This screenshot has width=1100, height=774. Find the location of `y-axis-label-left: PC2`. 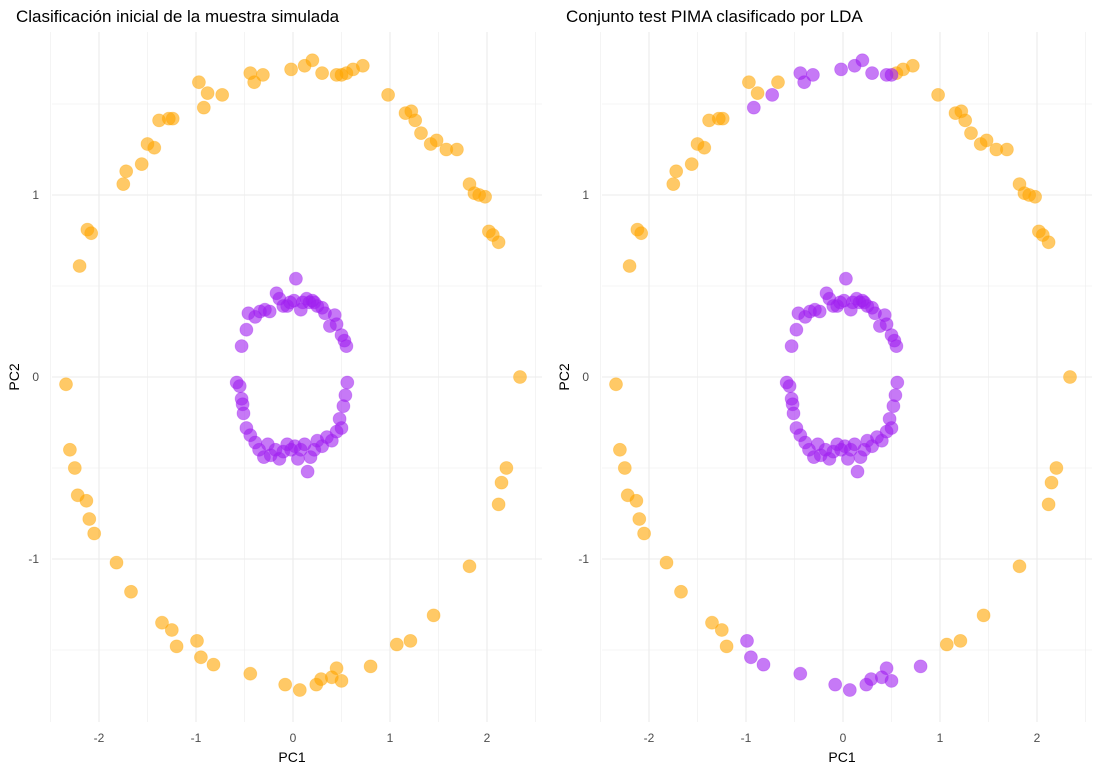

y-axis-label-left: PC2 is located at coordinates (14, 376).